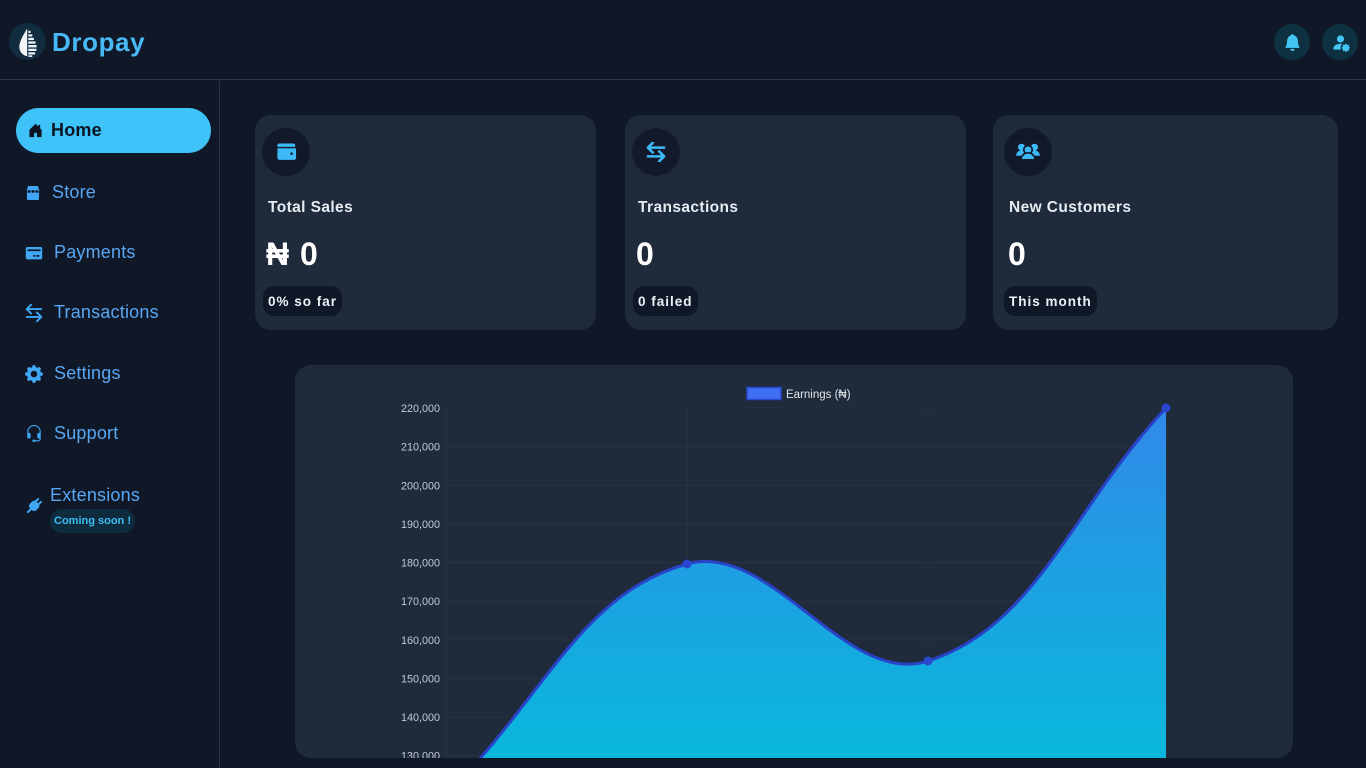 The width and height of the screenshot is (1366, 768). I want to click on svg-text: 190,000, so click(420, 525).